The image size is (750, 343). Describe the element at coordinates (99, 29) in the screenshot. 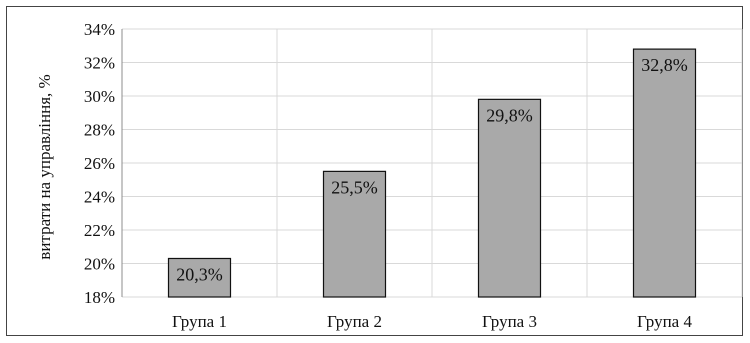

I see `y-tick-label: 34%` at that location.